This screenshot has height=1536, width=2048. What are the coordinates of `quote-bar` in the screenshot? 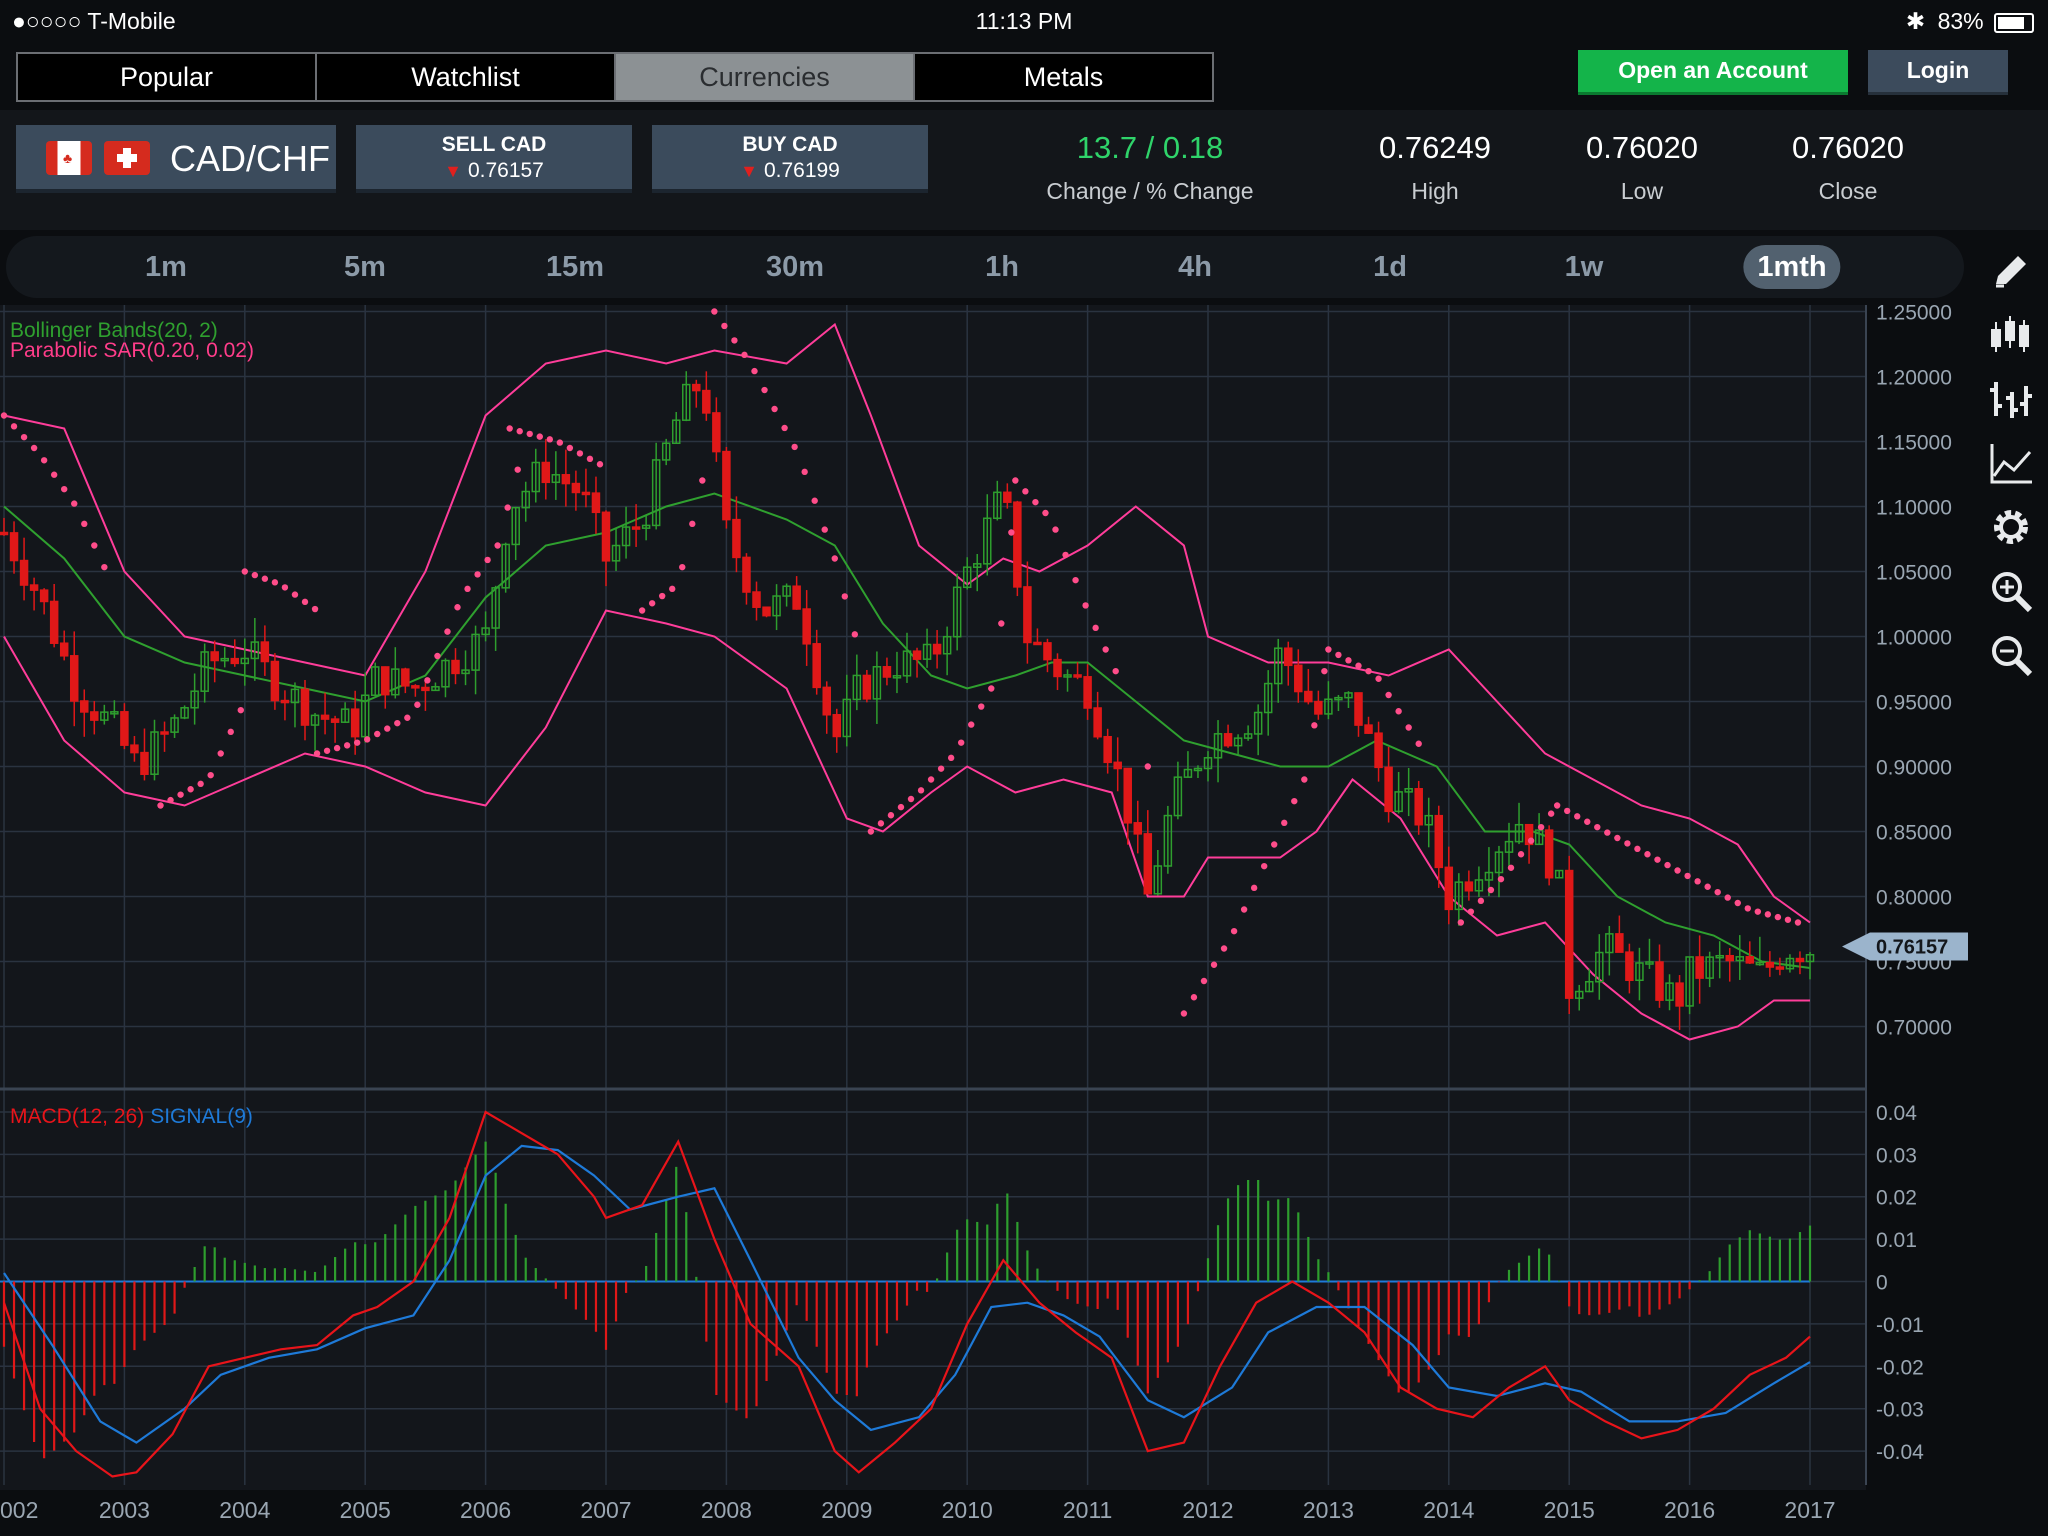 It's located at (1024, 170).